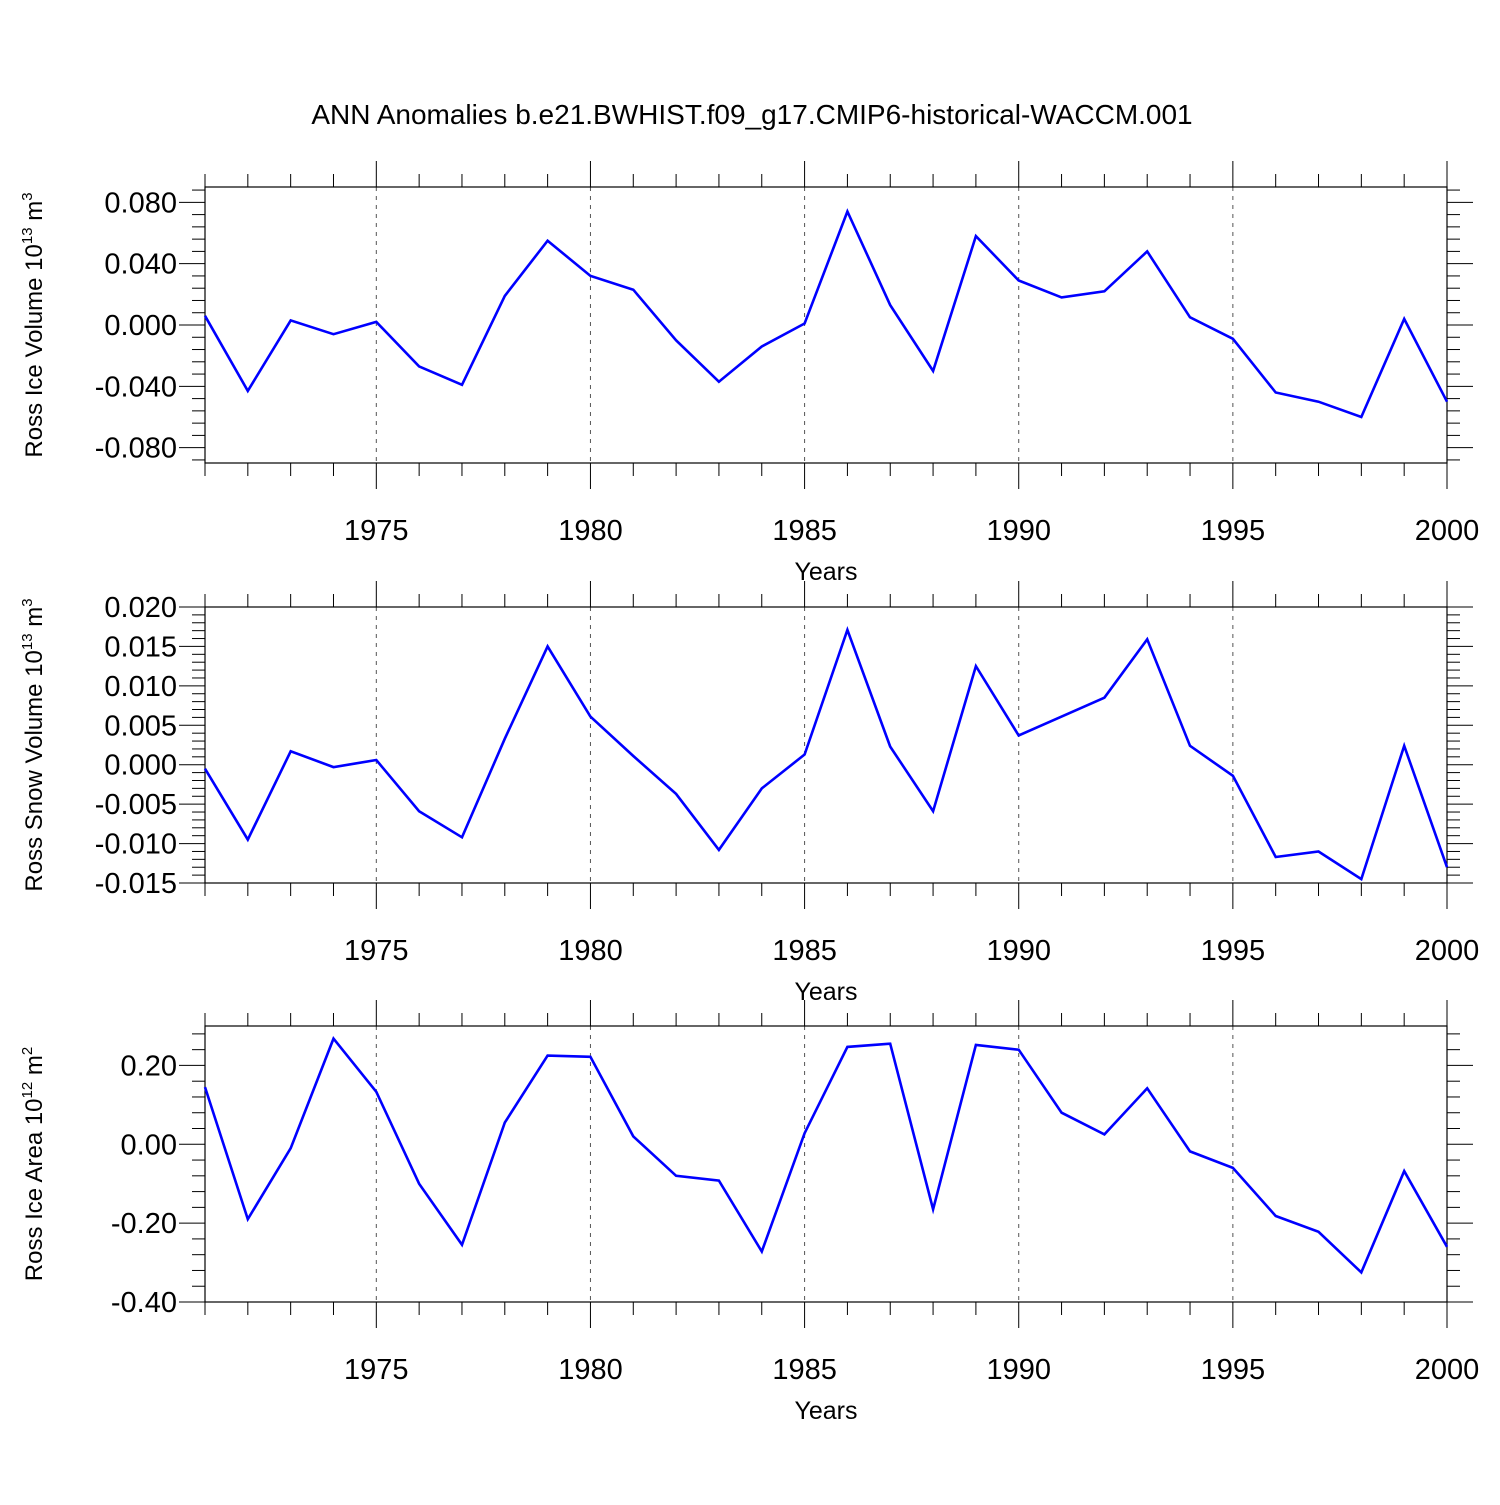  Describe the element at coordinates (149, 1145) in the screenshot. I see `y-tick-label: 0.00` at that location.